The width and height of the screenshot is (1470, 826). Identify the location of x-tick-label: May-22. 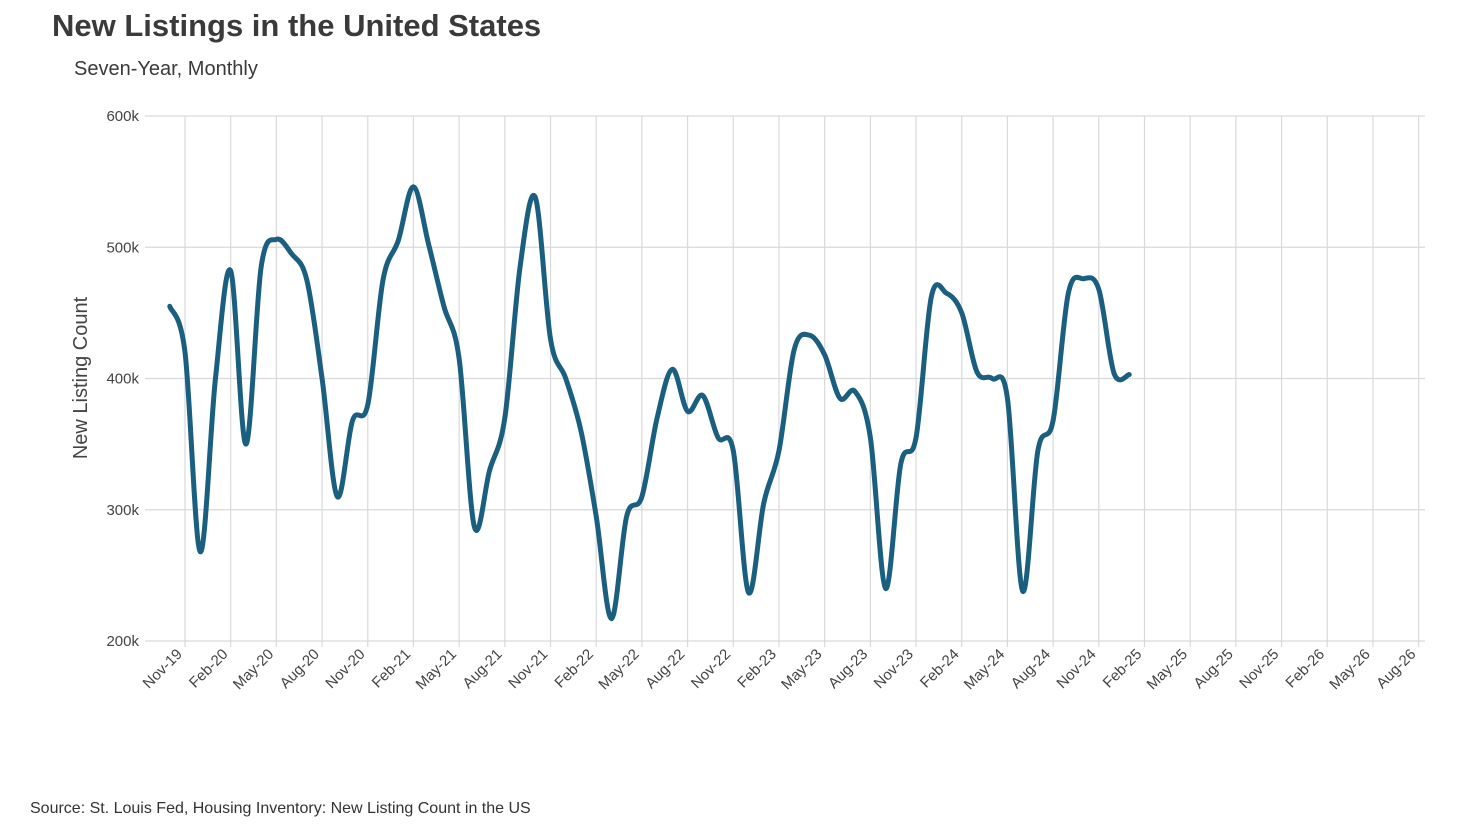
(618, 669).